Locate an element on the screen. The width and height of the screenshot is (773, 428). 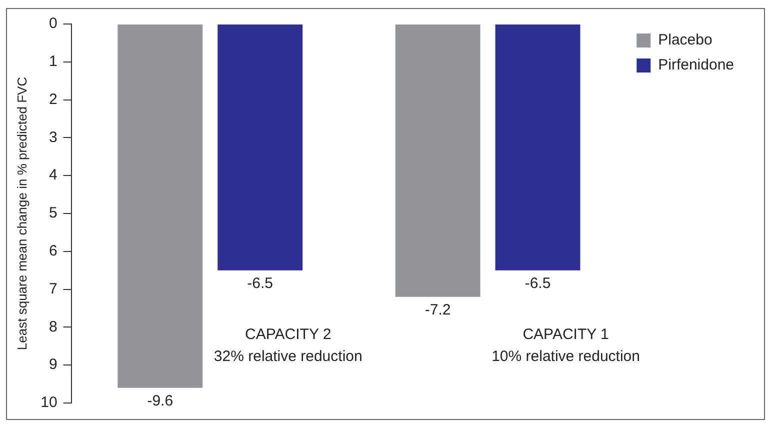
y-tick-label: 0 is located at coordinates (53, 23).